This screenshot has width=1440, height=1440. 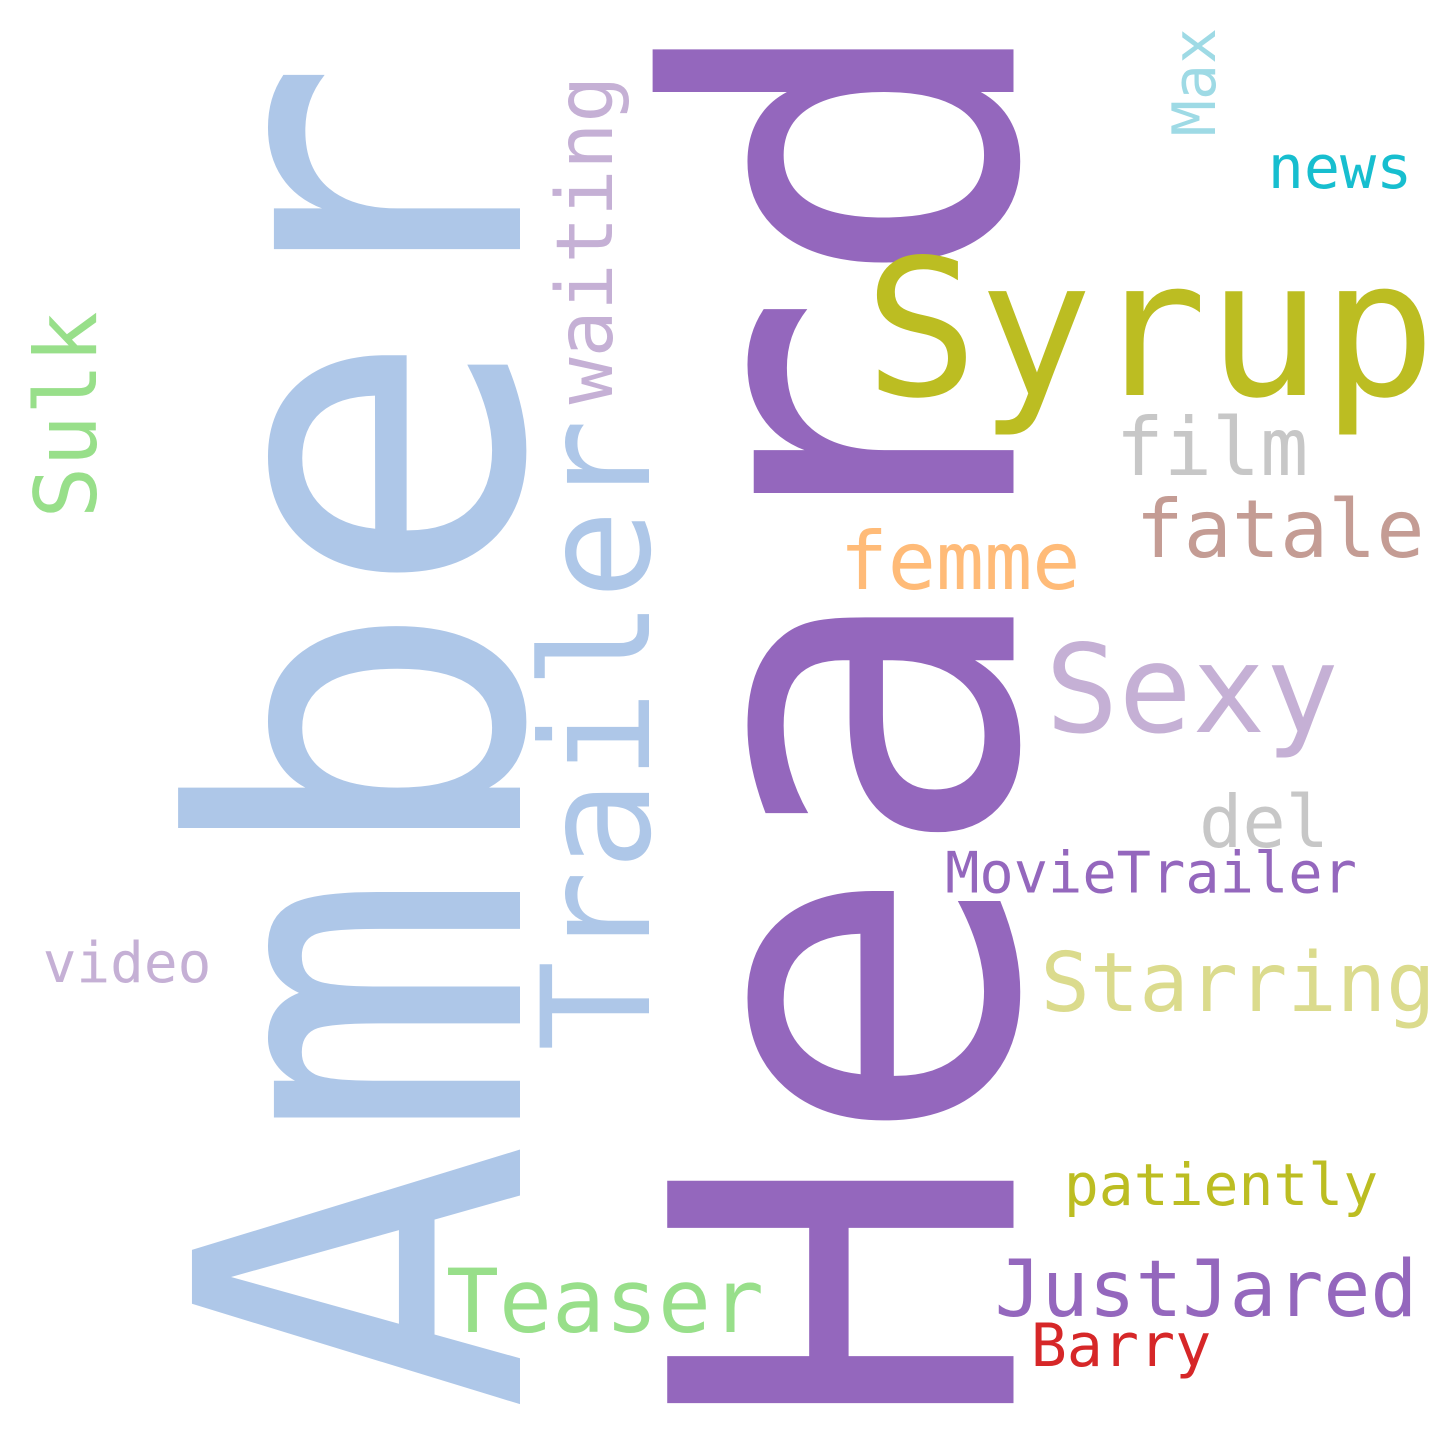 What do you see at coordinates (1340, 168) in the screenshot?
I see `word-news: news` at bounding box center [1340, 168].